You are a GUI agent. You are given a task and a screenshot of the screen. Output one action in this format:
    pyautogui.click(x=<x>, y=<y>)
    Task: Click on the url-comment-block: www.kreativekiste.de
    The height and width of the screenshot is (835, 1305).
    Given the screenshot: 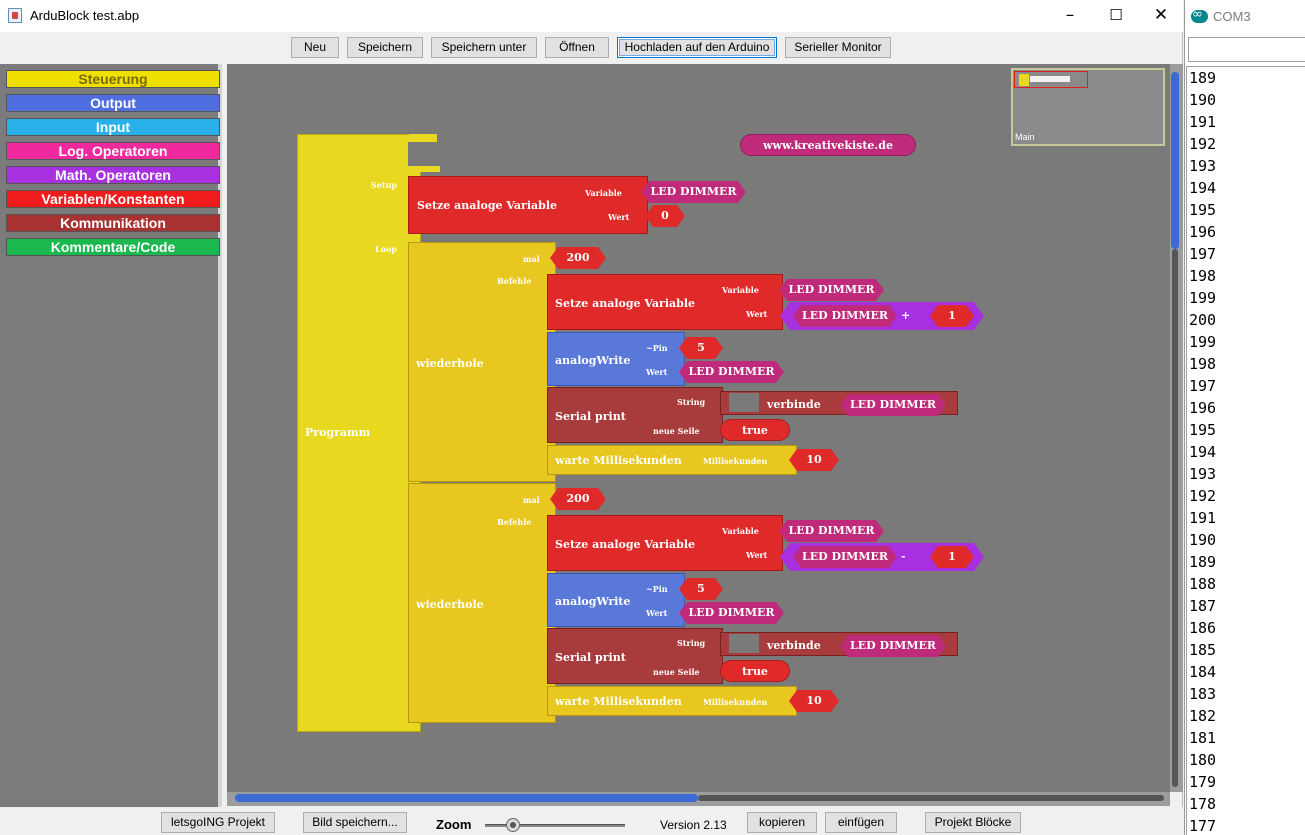 What is the action you would take?
    pyautogui.click(x=828, y=145)
    